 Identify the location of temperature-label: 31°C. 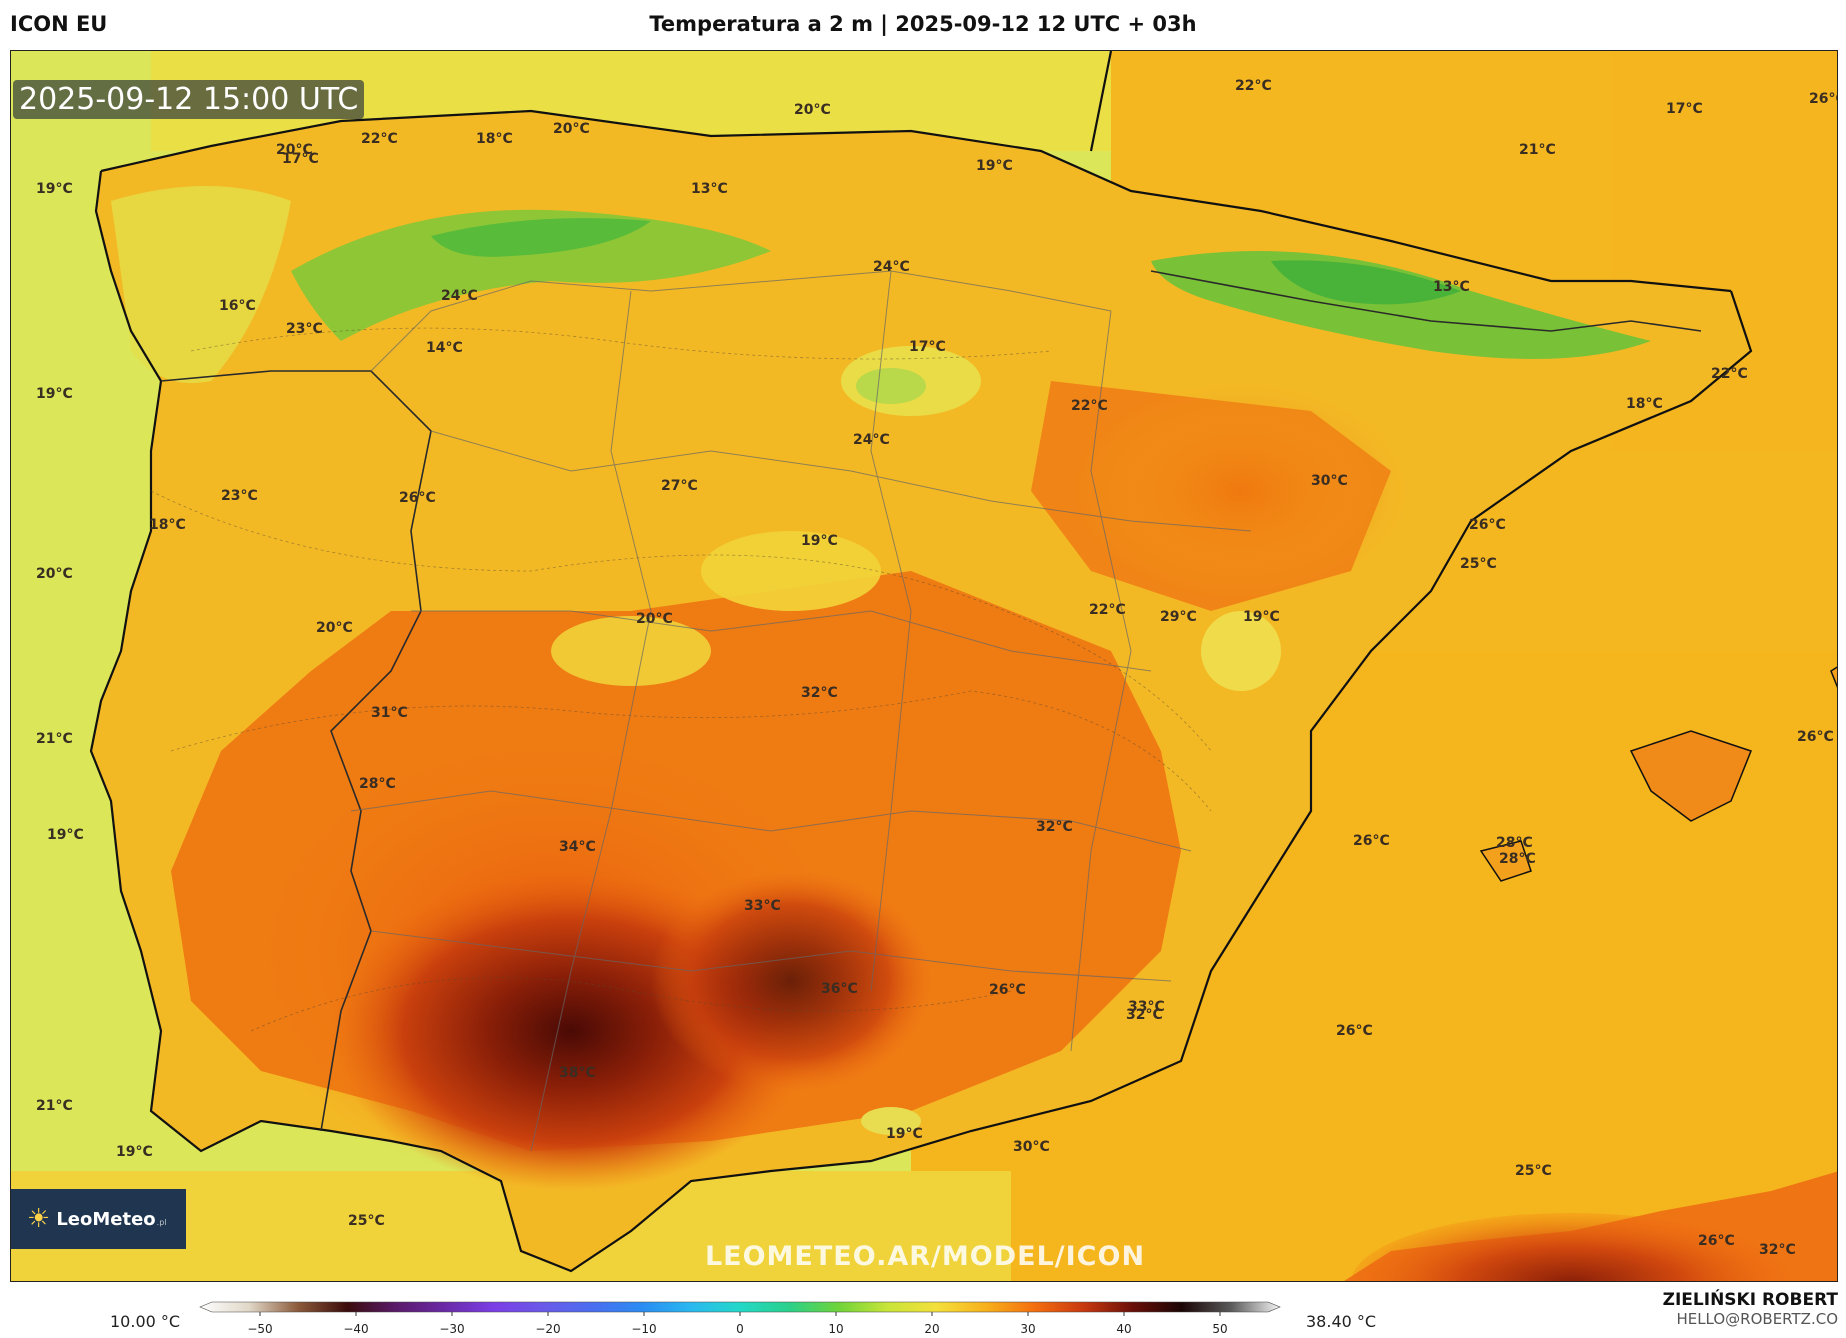
(389, 713).